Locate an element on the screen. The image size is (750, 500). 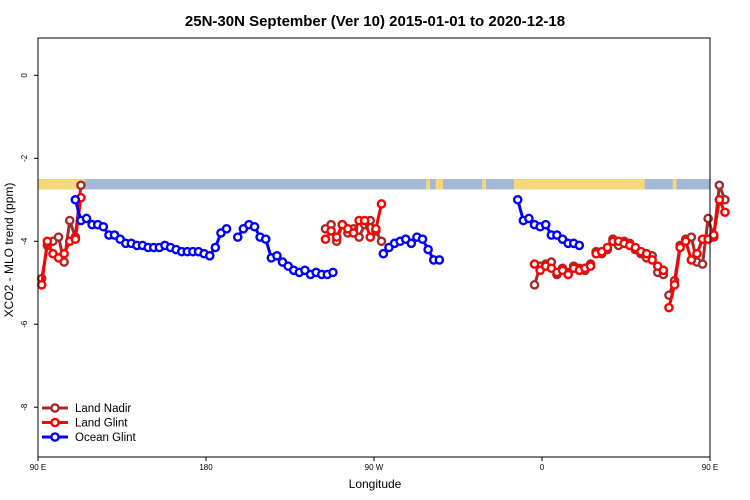
y-axis: 0 -2 -4 -6 -8 is located at coordinates (29, 242).